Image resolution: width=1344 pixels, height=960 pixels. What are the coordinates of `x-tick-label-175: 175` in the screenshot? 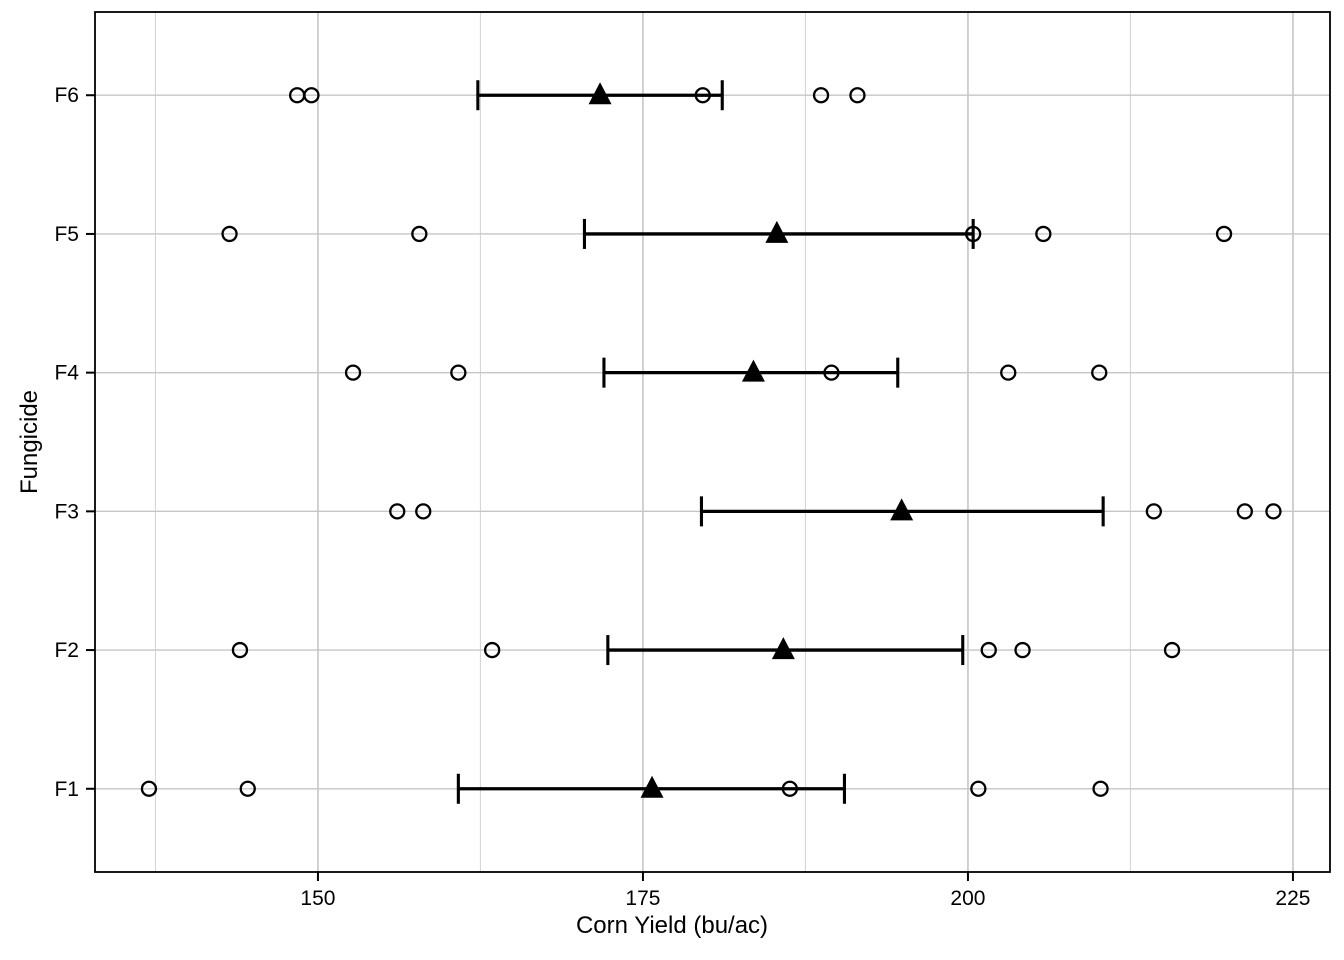 It's located at (642, 898).